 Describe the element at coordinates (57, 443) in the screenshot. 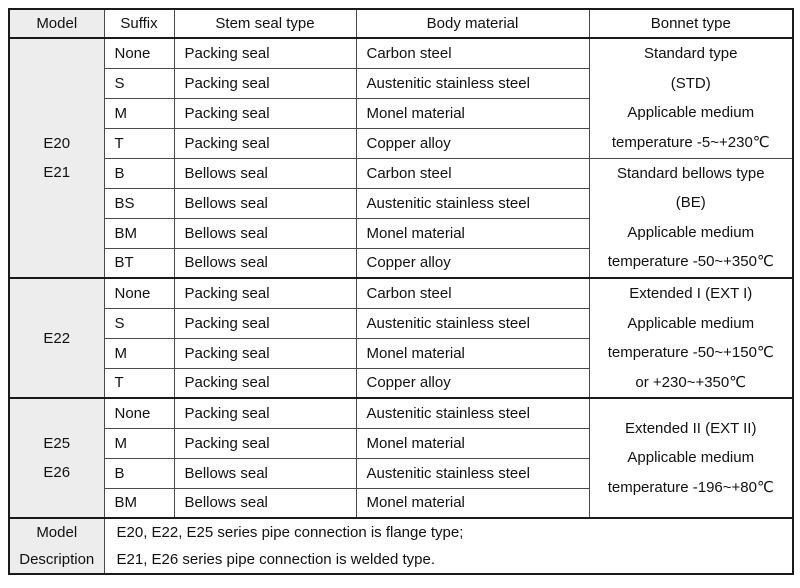

I see `model-label: E25` at that location.